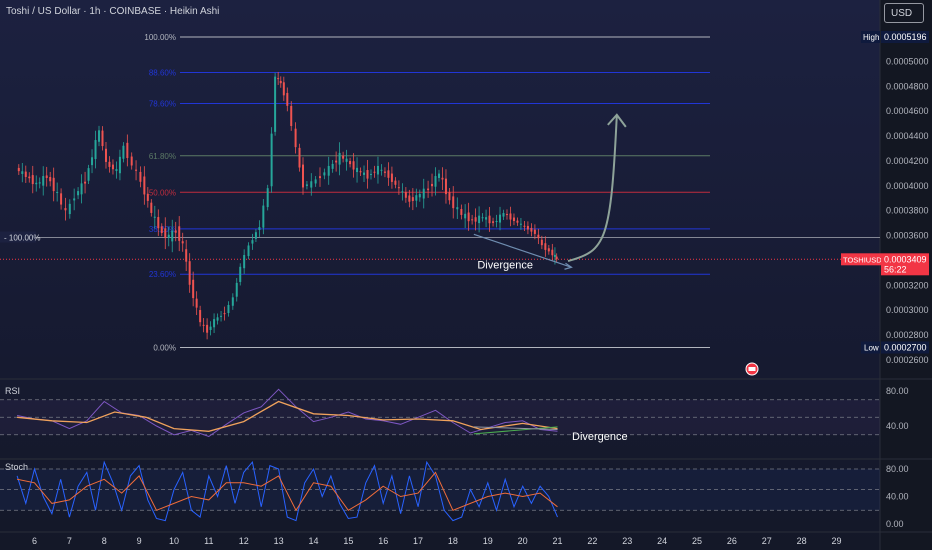 This screenshot has height=550, width=932. Describe the element at coordinates (522, 250) in the screenshot. I see `divergence-trendline` at that location.